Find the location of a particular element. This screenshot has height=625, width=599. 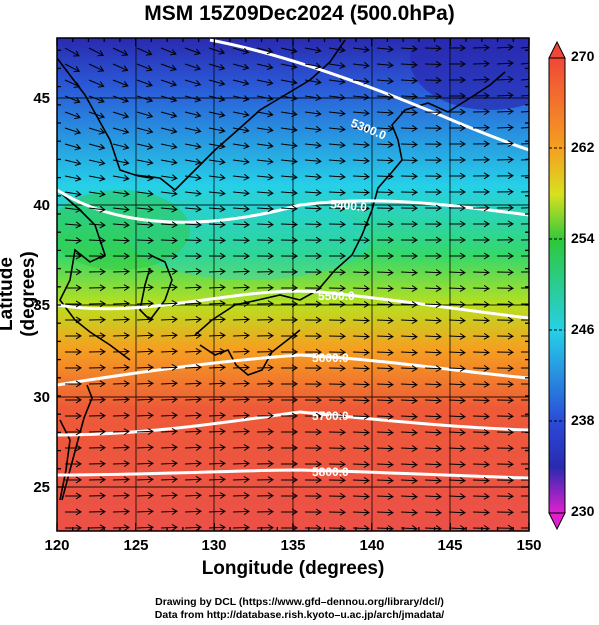

colorbar-scale is located at coordinates (557, 285).